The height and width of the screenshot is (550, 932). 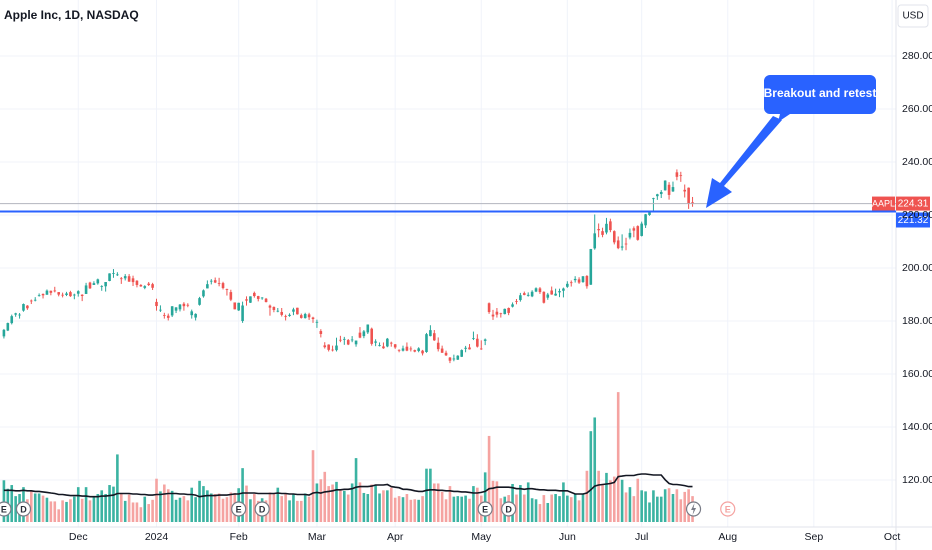 I want to click on y-tick-label: 120.00, so click(x=917, y=480).